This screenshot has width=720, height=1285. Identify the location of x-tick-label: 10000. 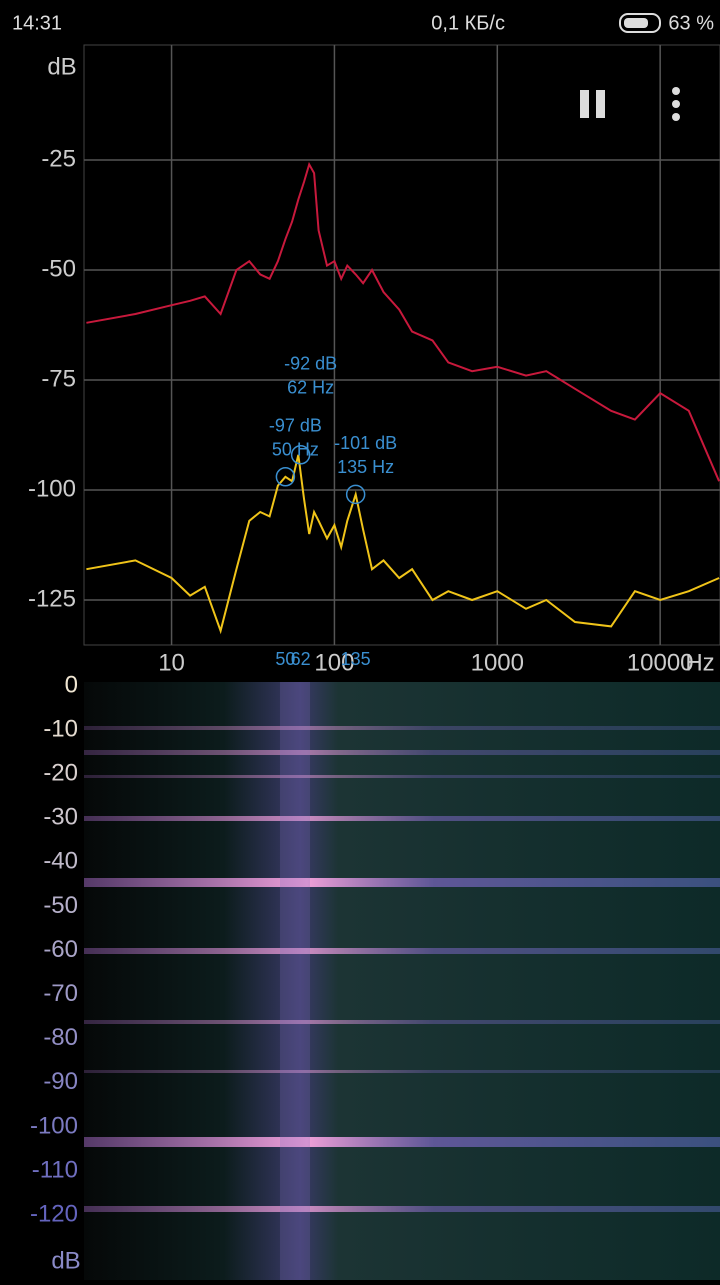
(660, 662).